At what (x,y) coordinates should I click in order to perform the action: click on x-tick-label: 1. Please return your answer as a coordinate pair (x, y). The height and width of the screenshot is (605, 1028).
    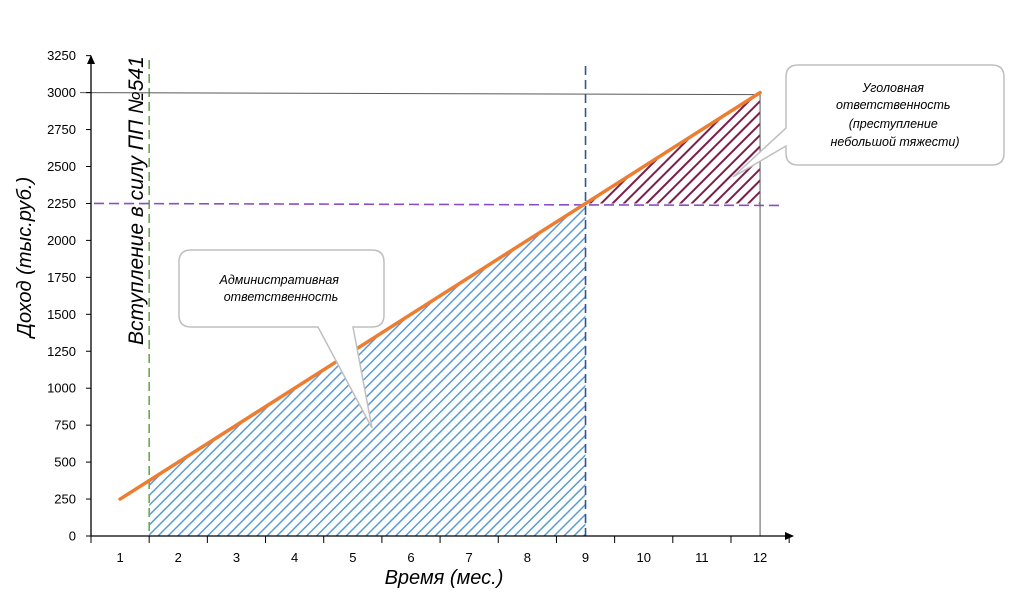
    Looking at the image, I should click on (119, 557).